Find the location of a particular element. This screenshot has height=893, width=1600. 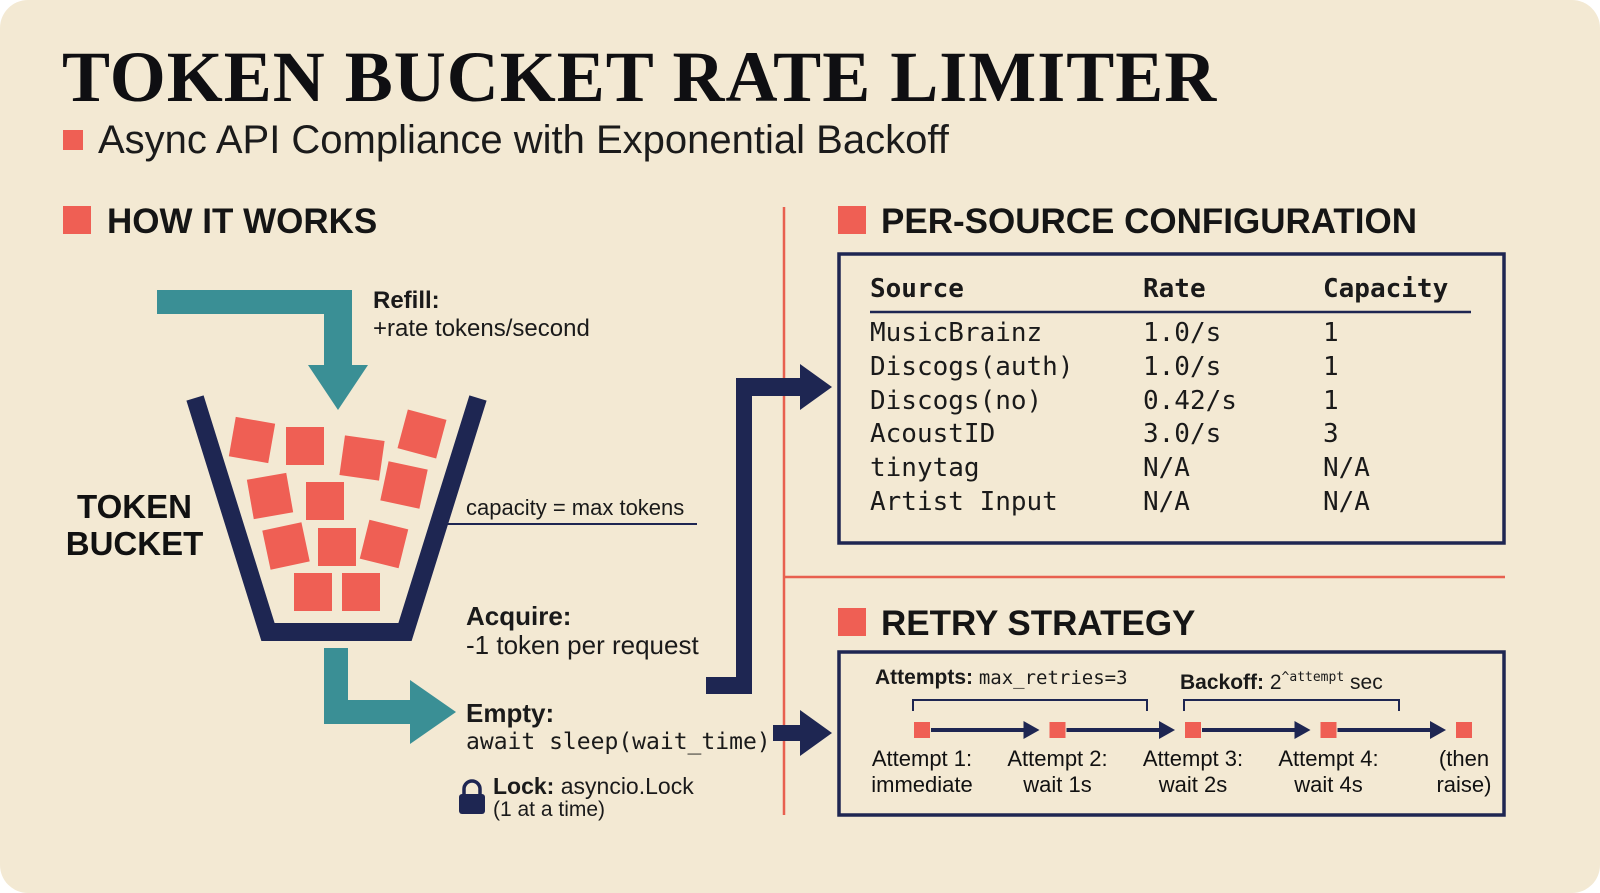

retry-timeline is located at coordinates (1193, 730).